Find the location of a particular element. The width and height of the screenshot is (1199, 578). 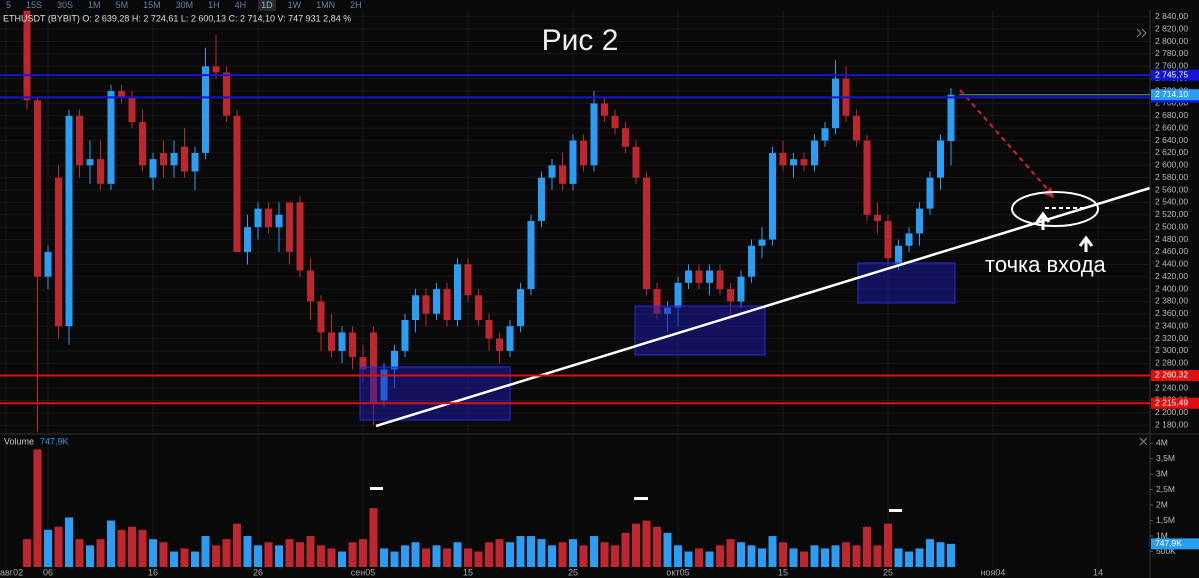

collapse-icon is located at coordinates (1141, 33).